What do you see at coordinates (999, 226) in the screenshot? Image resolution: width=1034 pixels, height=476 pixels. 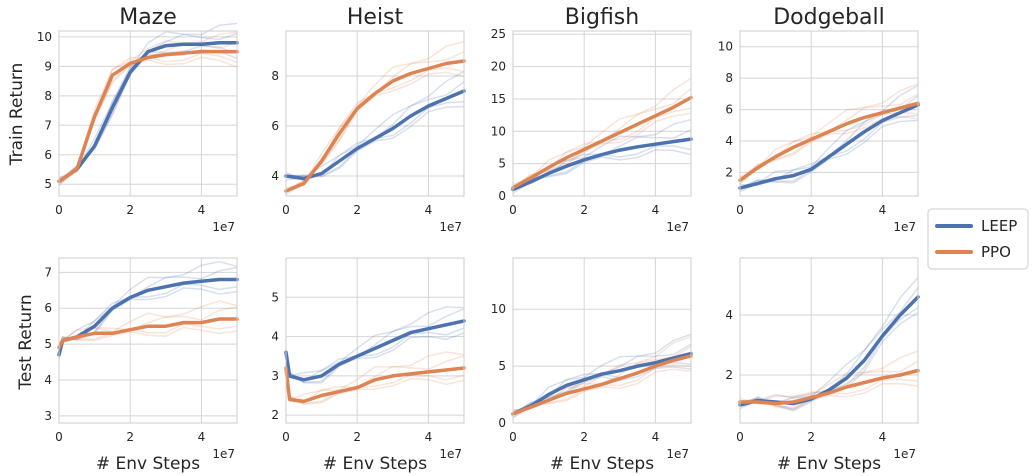 I see `legend-label-leep: LEEP` at bounding box center [999, 226].